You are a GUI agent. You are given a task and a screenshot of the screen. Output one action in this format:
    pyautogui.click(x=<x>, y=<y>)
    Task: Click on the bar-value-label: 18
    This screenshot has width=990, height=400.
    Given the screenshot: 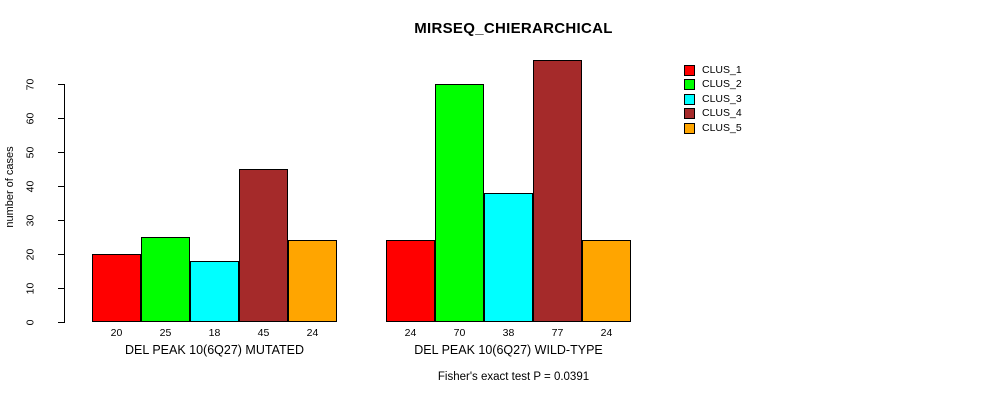 What is the action you would take?
    pyautogui.click(x=214, y=333)
    